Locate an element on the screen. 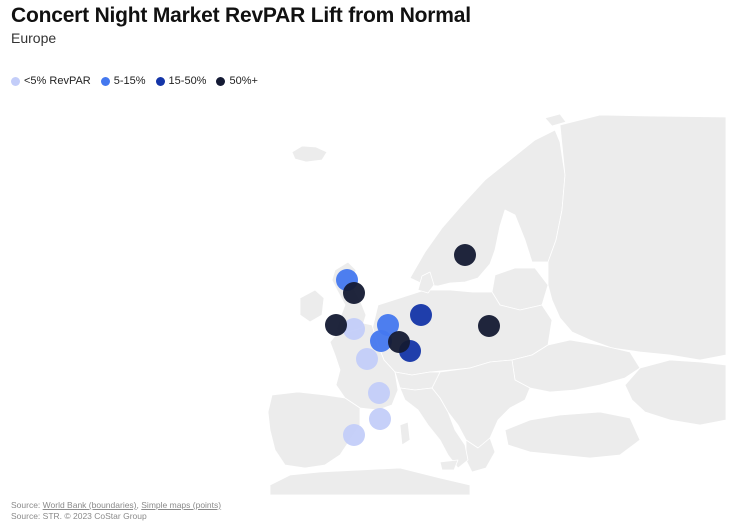  source-prefix: Source: is located at coordinates (27, 505).